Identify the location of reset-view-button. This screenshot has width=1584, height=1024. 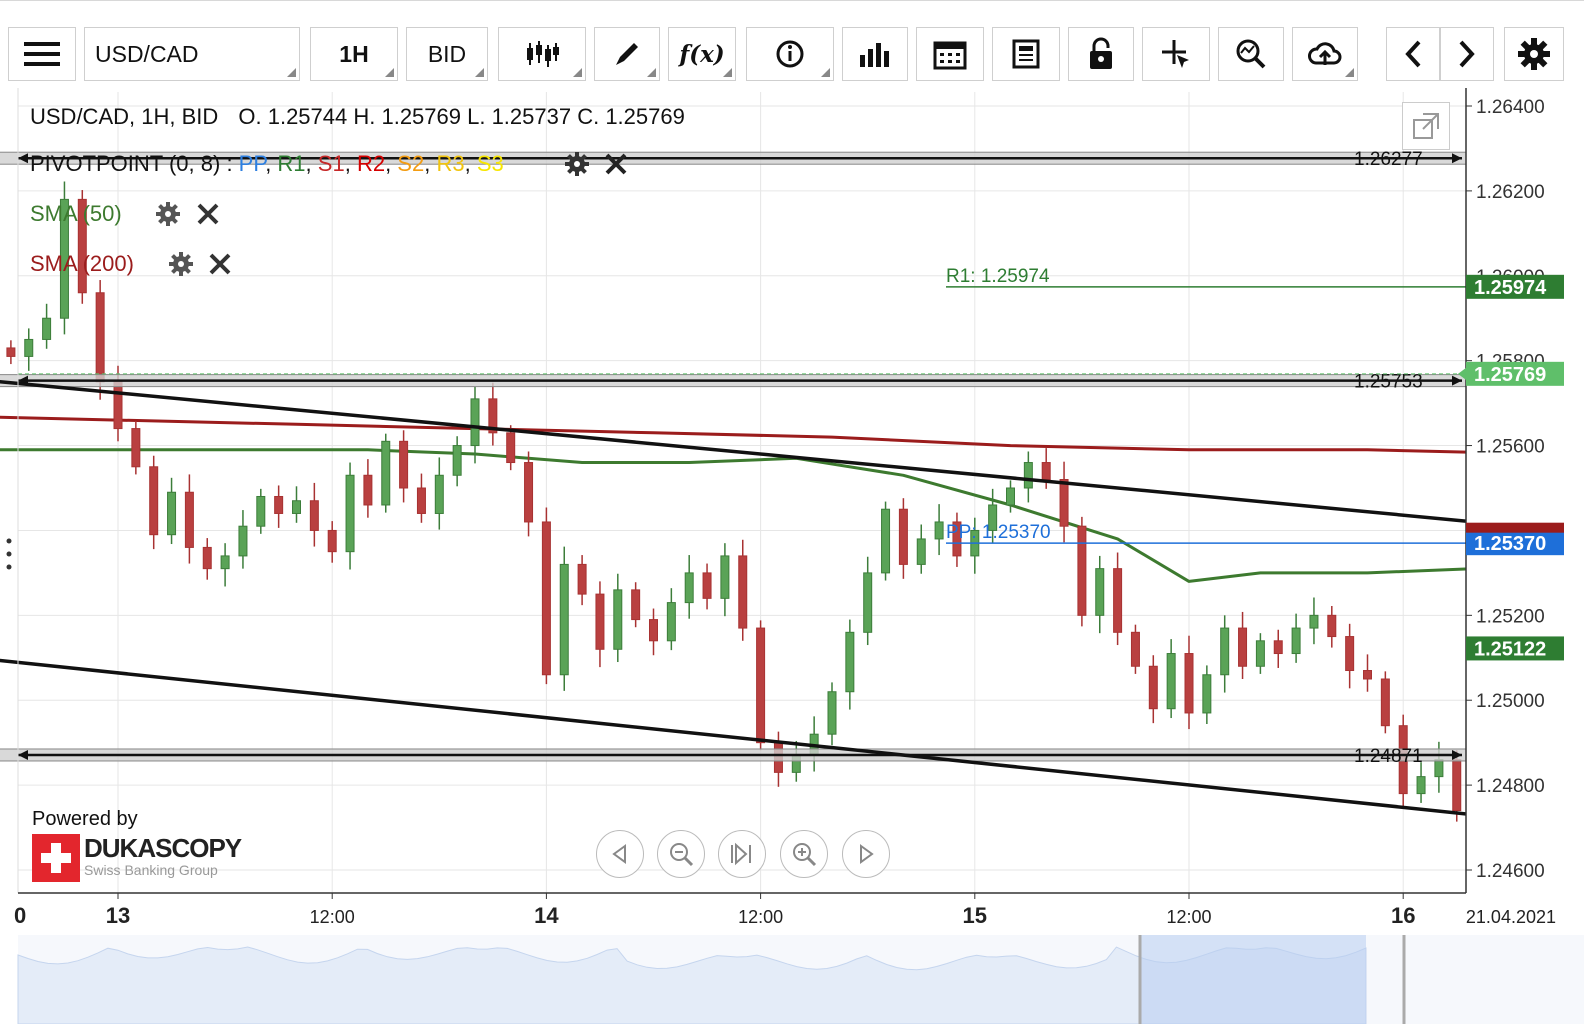
(742, 854).